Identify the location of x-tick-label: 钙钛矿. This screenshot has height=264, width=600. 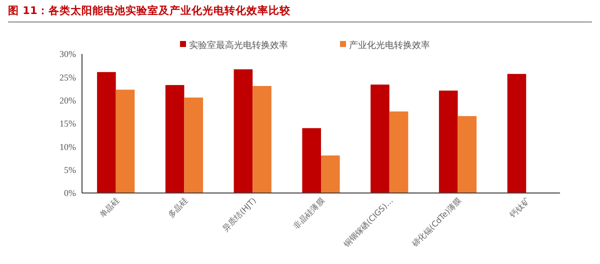
(520, 208).